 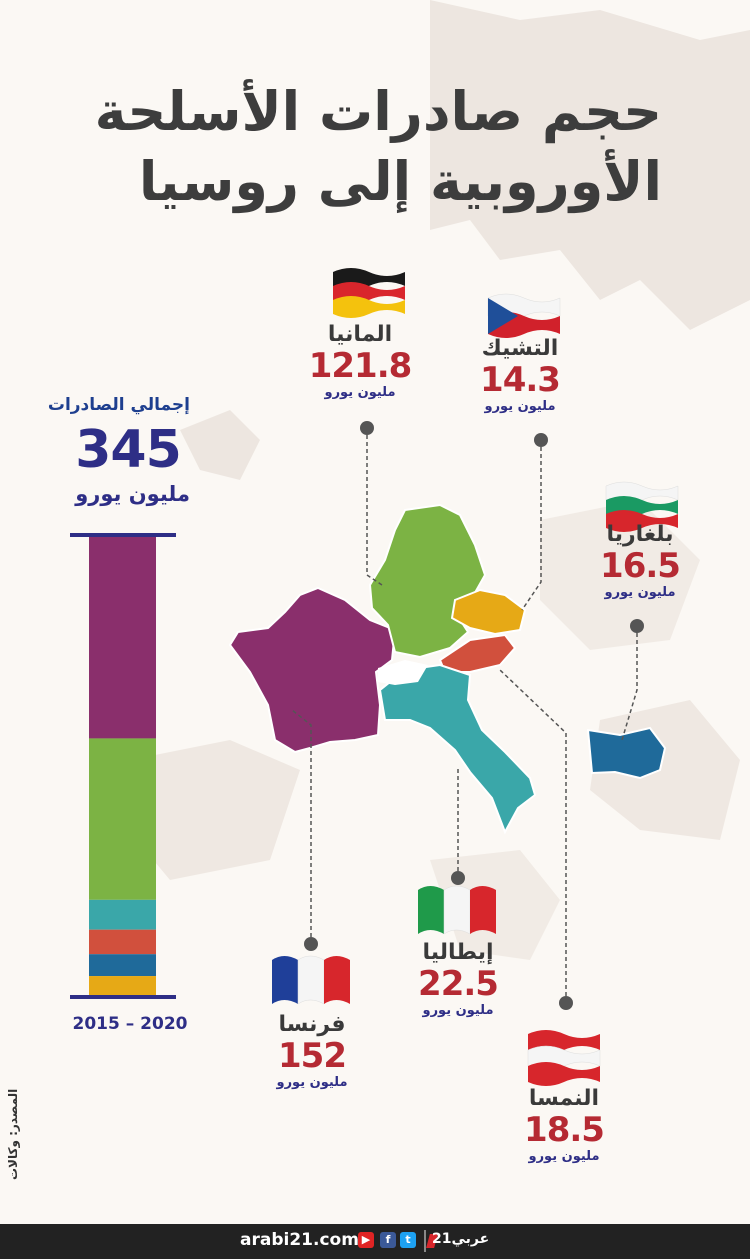 What do you see at coordinates (367, 428) in the screenshot?
I see `leader-dot-germany` at bounding box center [367, 428].